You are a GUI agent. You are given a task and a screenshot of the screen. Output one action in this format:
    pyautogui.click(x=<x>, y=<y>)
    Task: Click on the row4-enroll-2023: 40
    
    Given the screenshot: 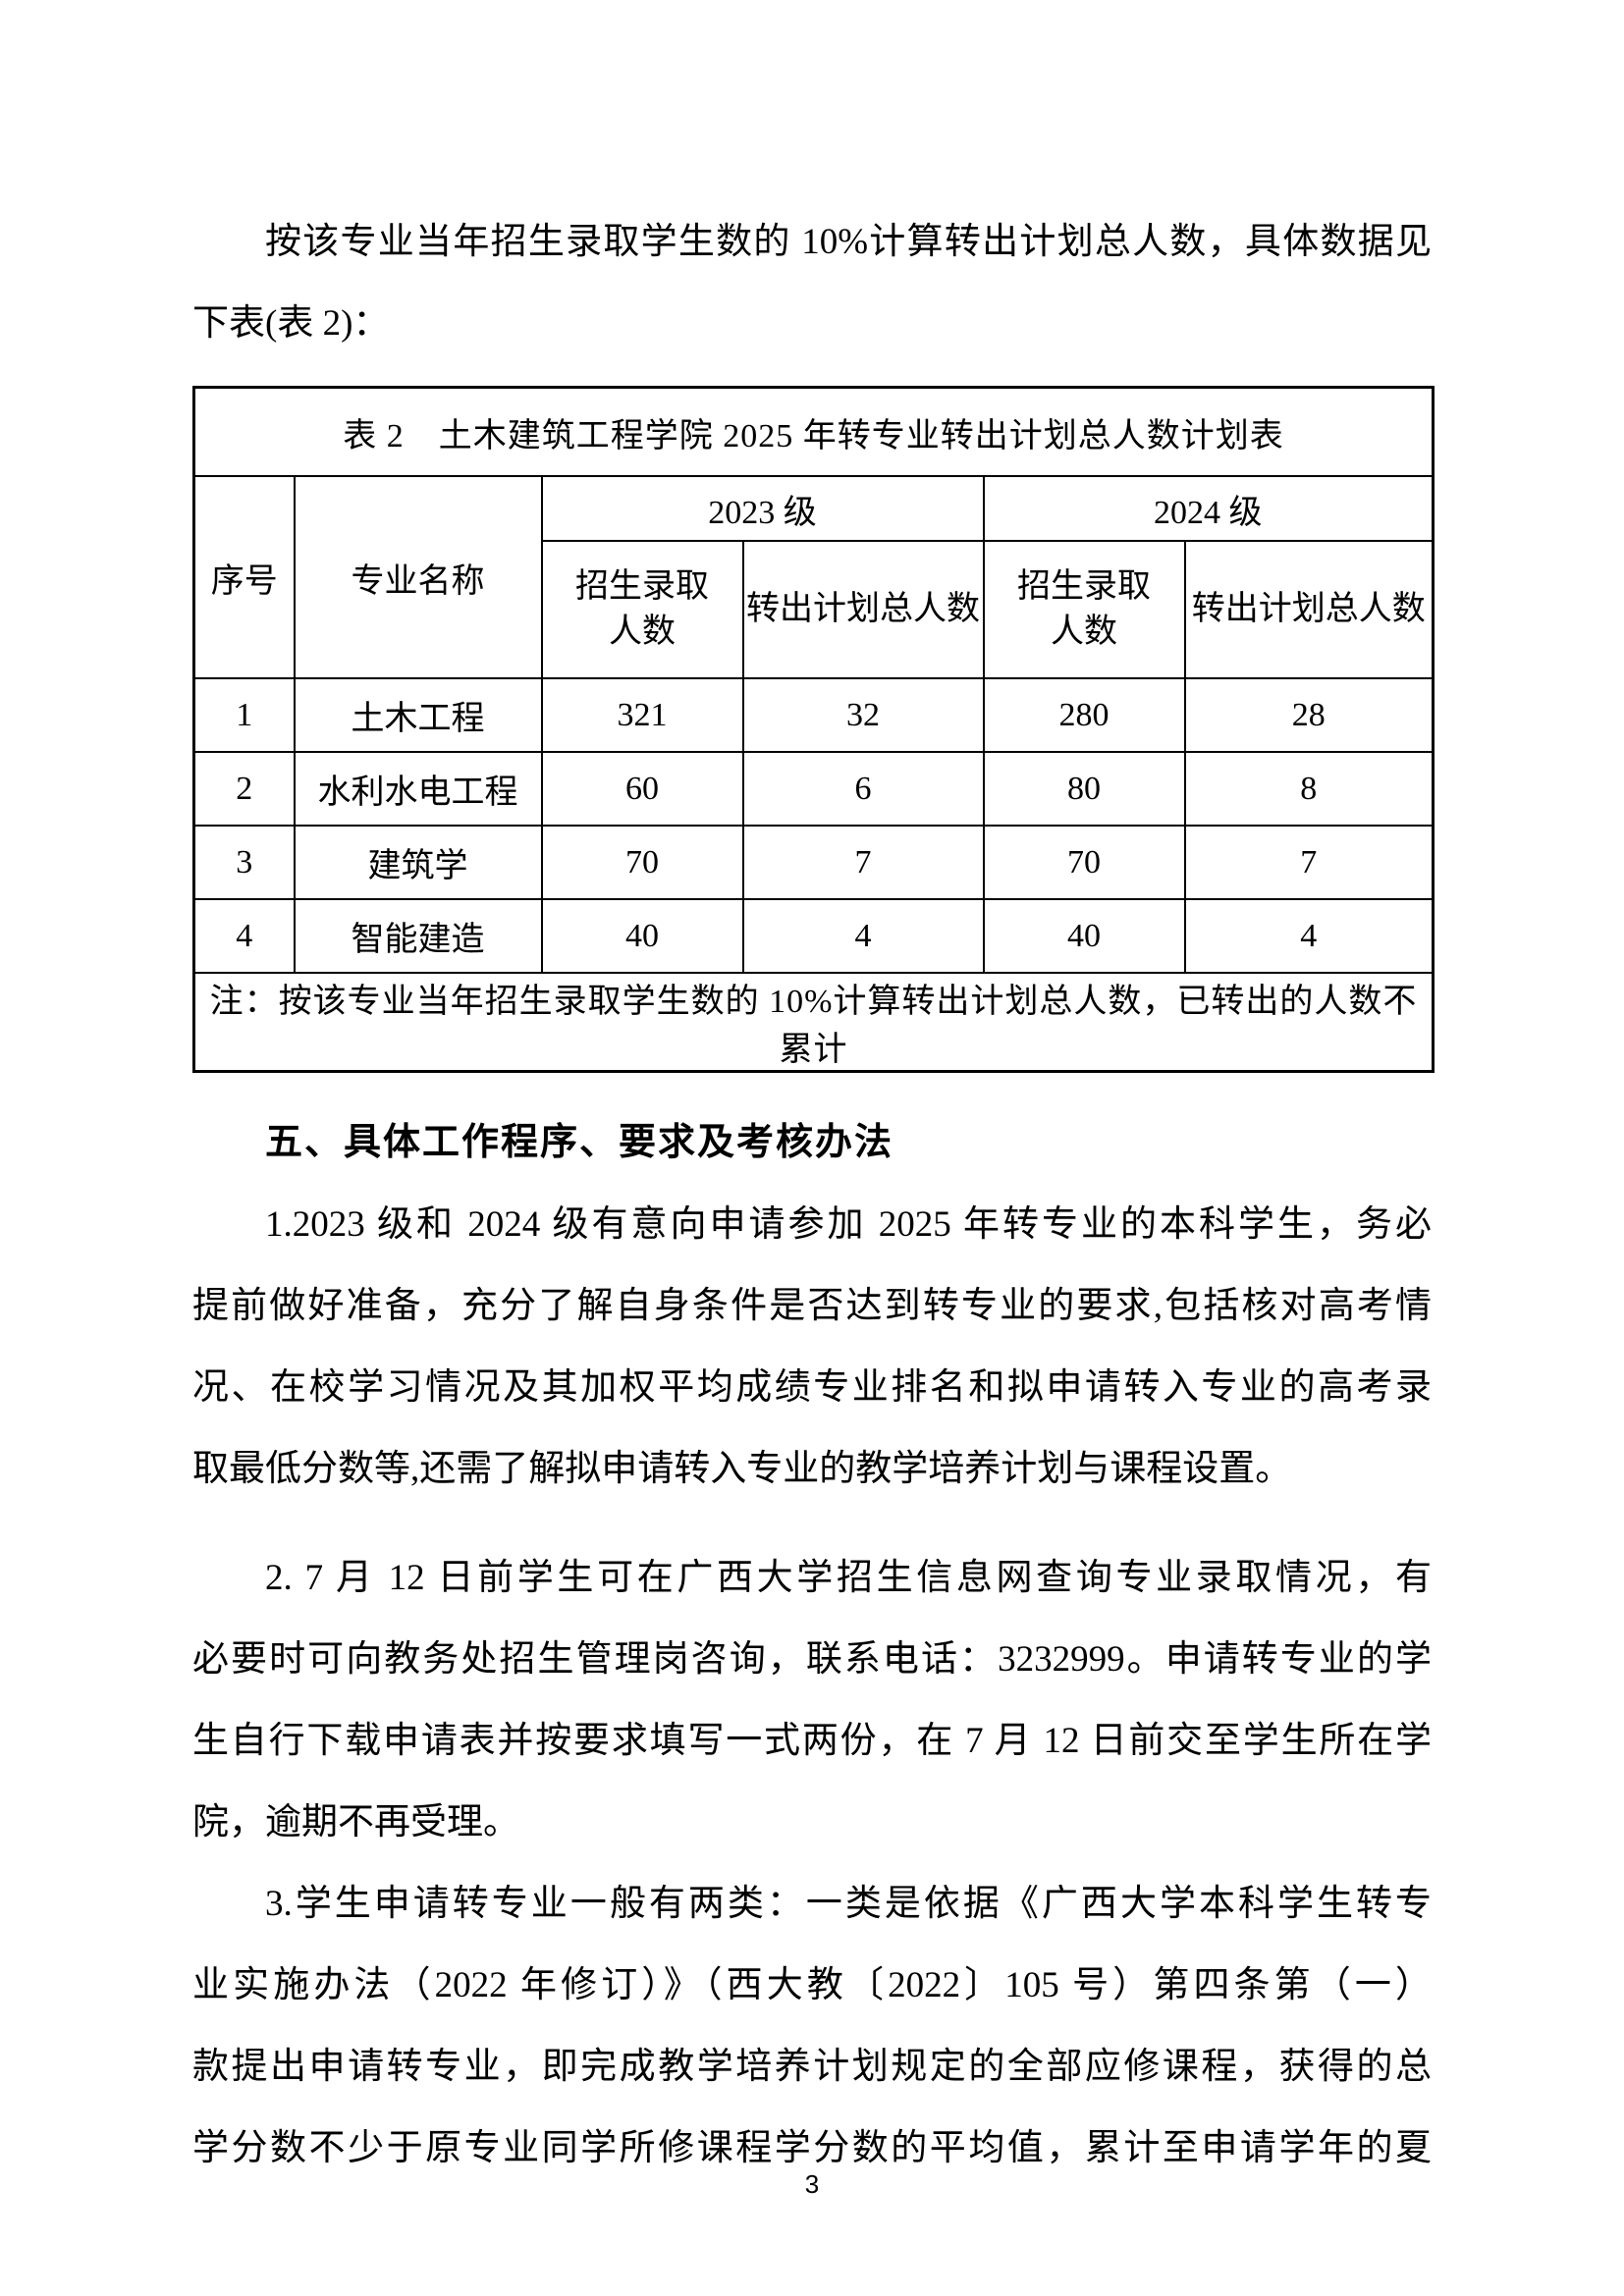 What is the action you would take?
    pyautogui.click(x=642, y=936)
    